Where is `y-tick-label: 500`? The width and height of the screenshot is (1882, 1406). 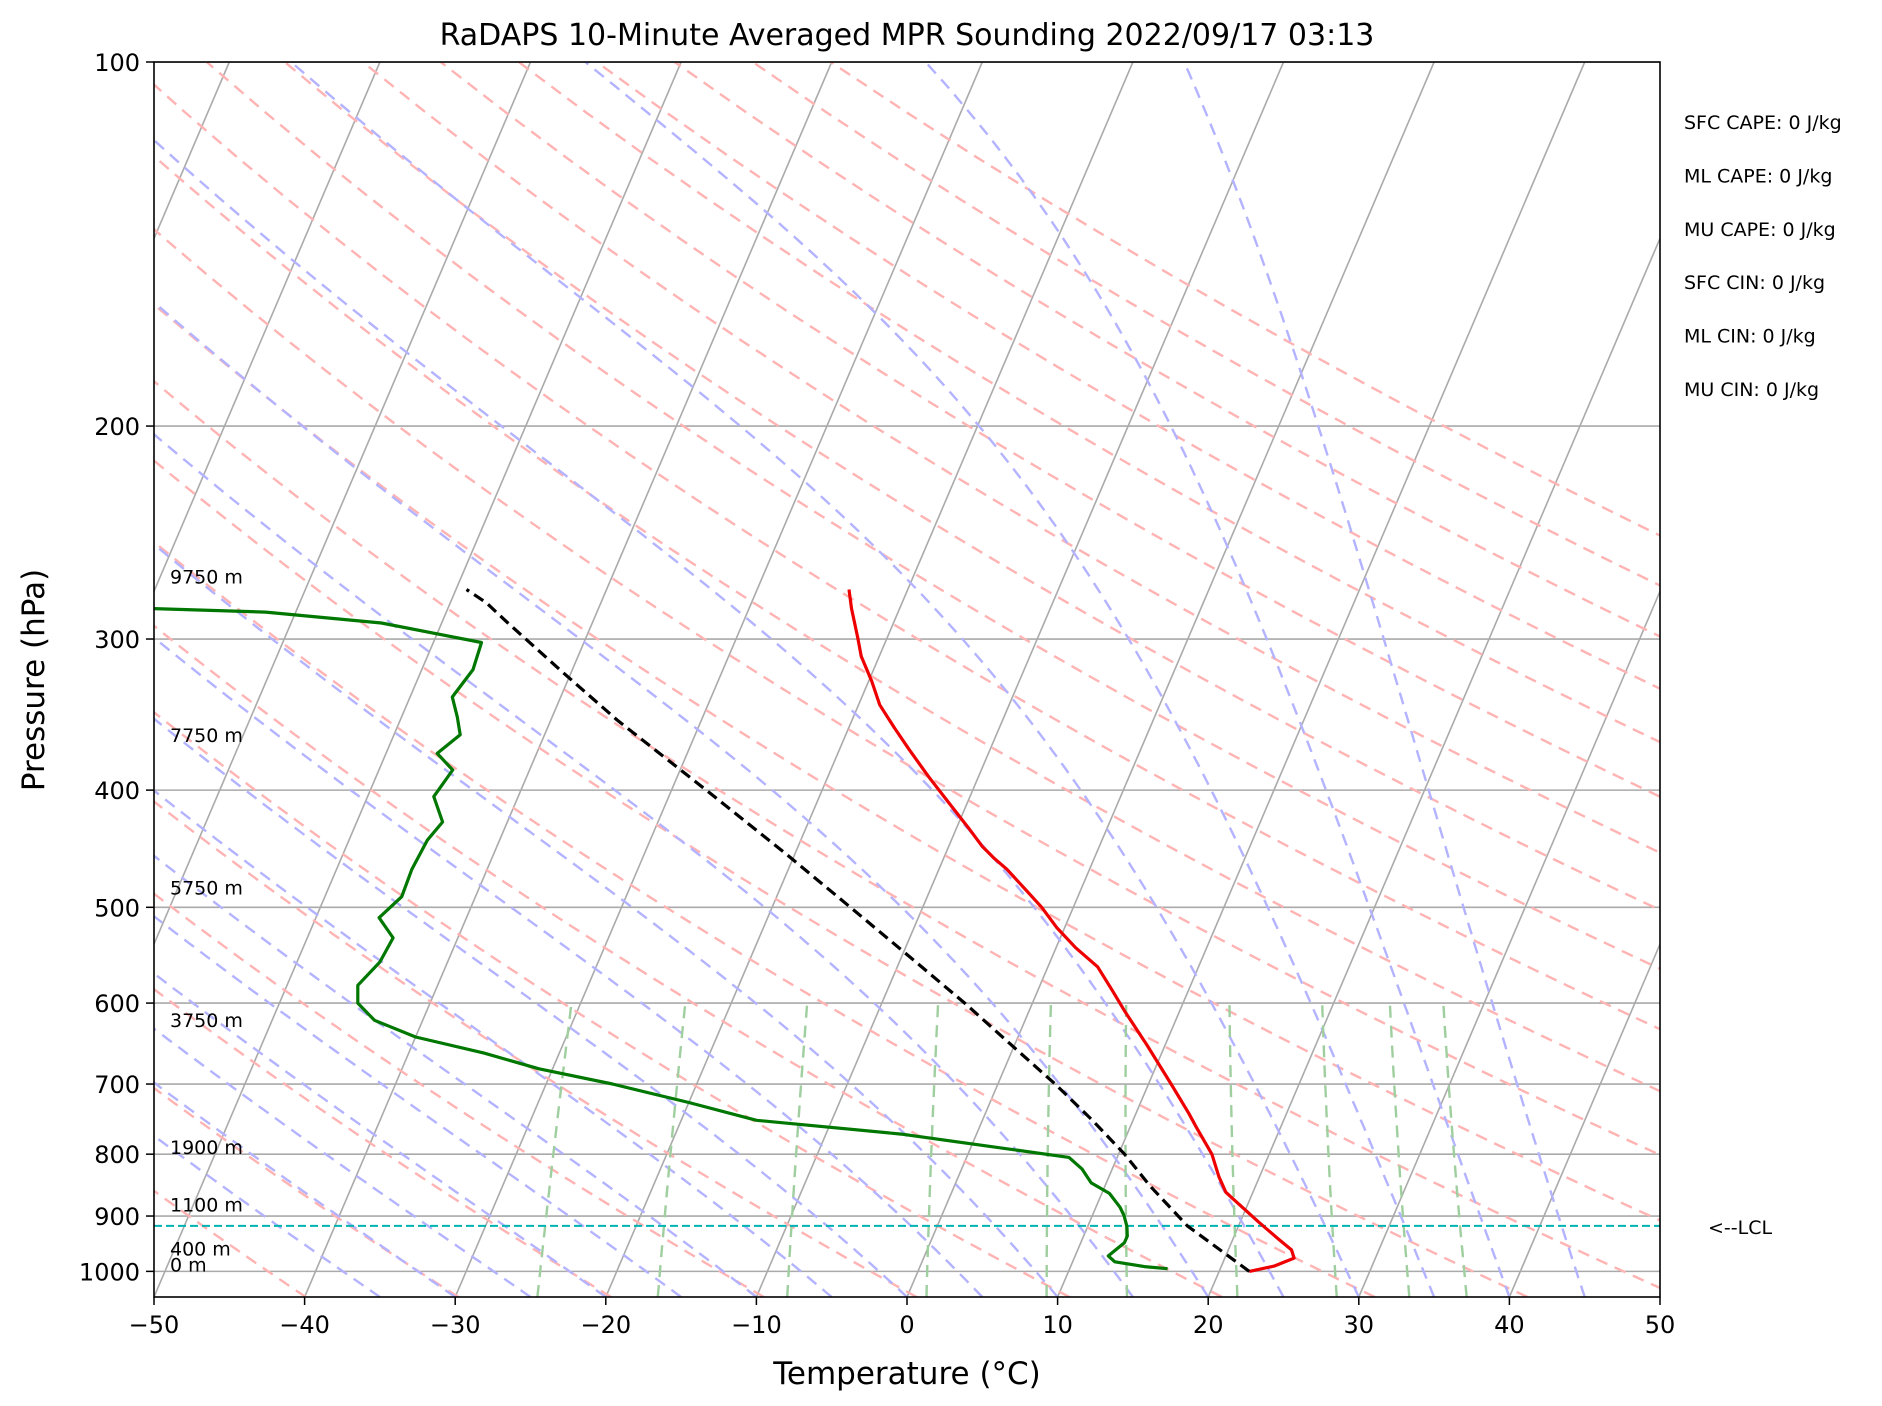
y-tick-label: 500 is located at coordinates (117, 908).